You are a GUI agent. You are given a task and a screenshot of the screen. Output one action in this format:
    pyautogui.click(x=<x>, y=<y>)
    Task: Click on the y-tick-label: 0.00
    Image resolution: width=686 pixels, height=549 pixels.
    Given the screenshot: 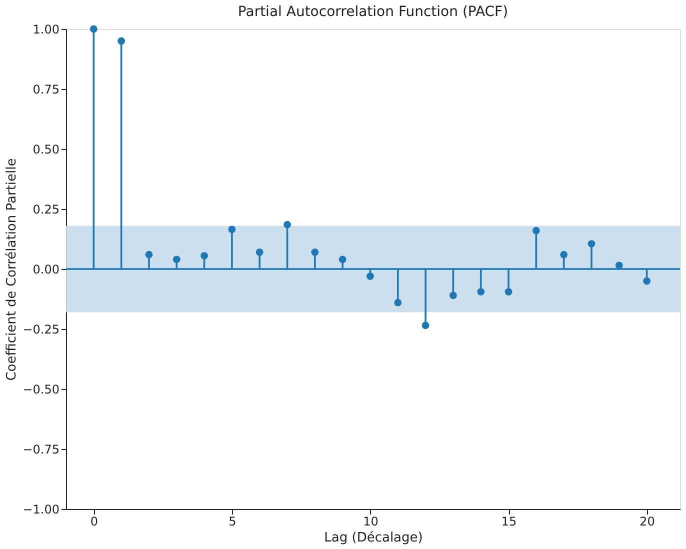 What is the action you would take?
    pyautogui.click(x=46, y=269)
    